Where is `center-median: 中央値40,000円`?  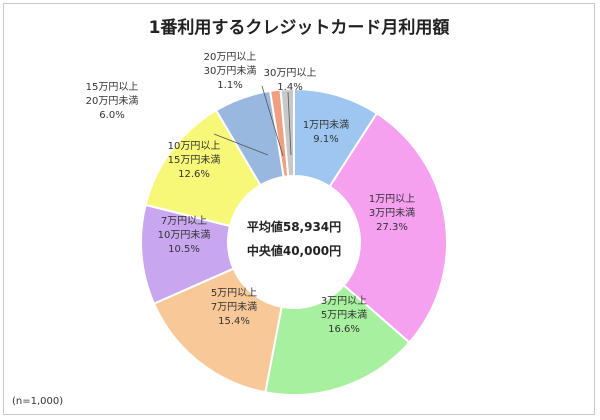
center-median: 中央値40,000円 is located at coordinates (294, 250).